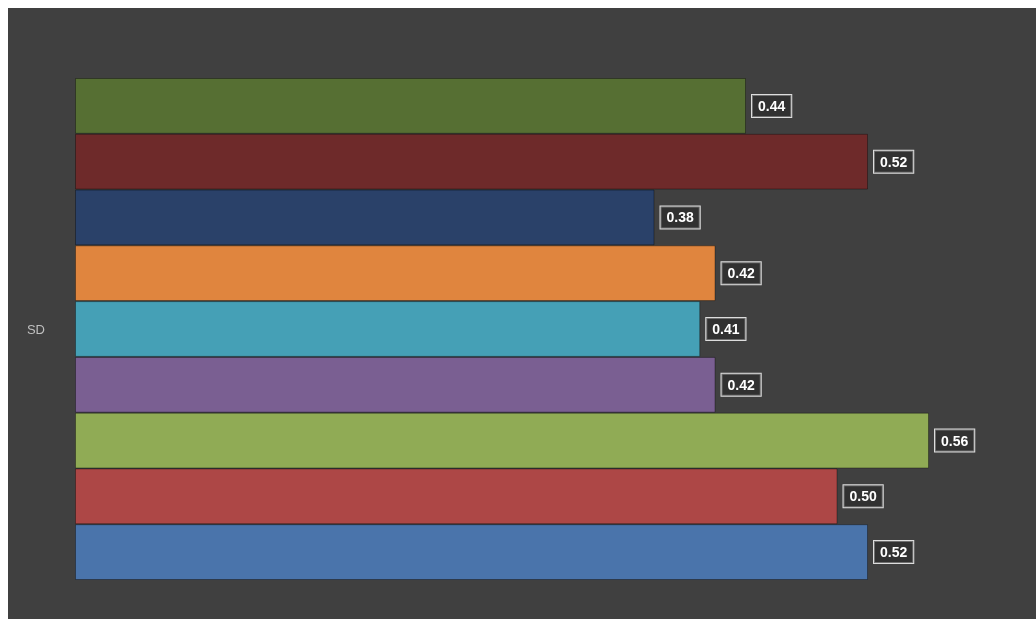 This screenshot has width=1036, height=619. I want to click on data-label: 0.38, so click(680, 217).